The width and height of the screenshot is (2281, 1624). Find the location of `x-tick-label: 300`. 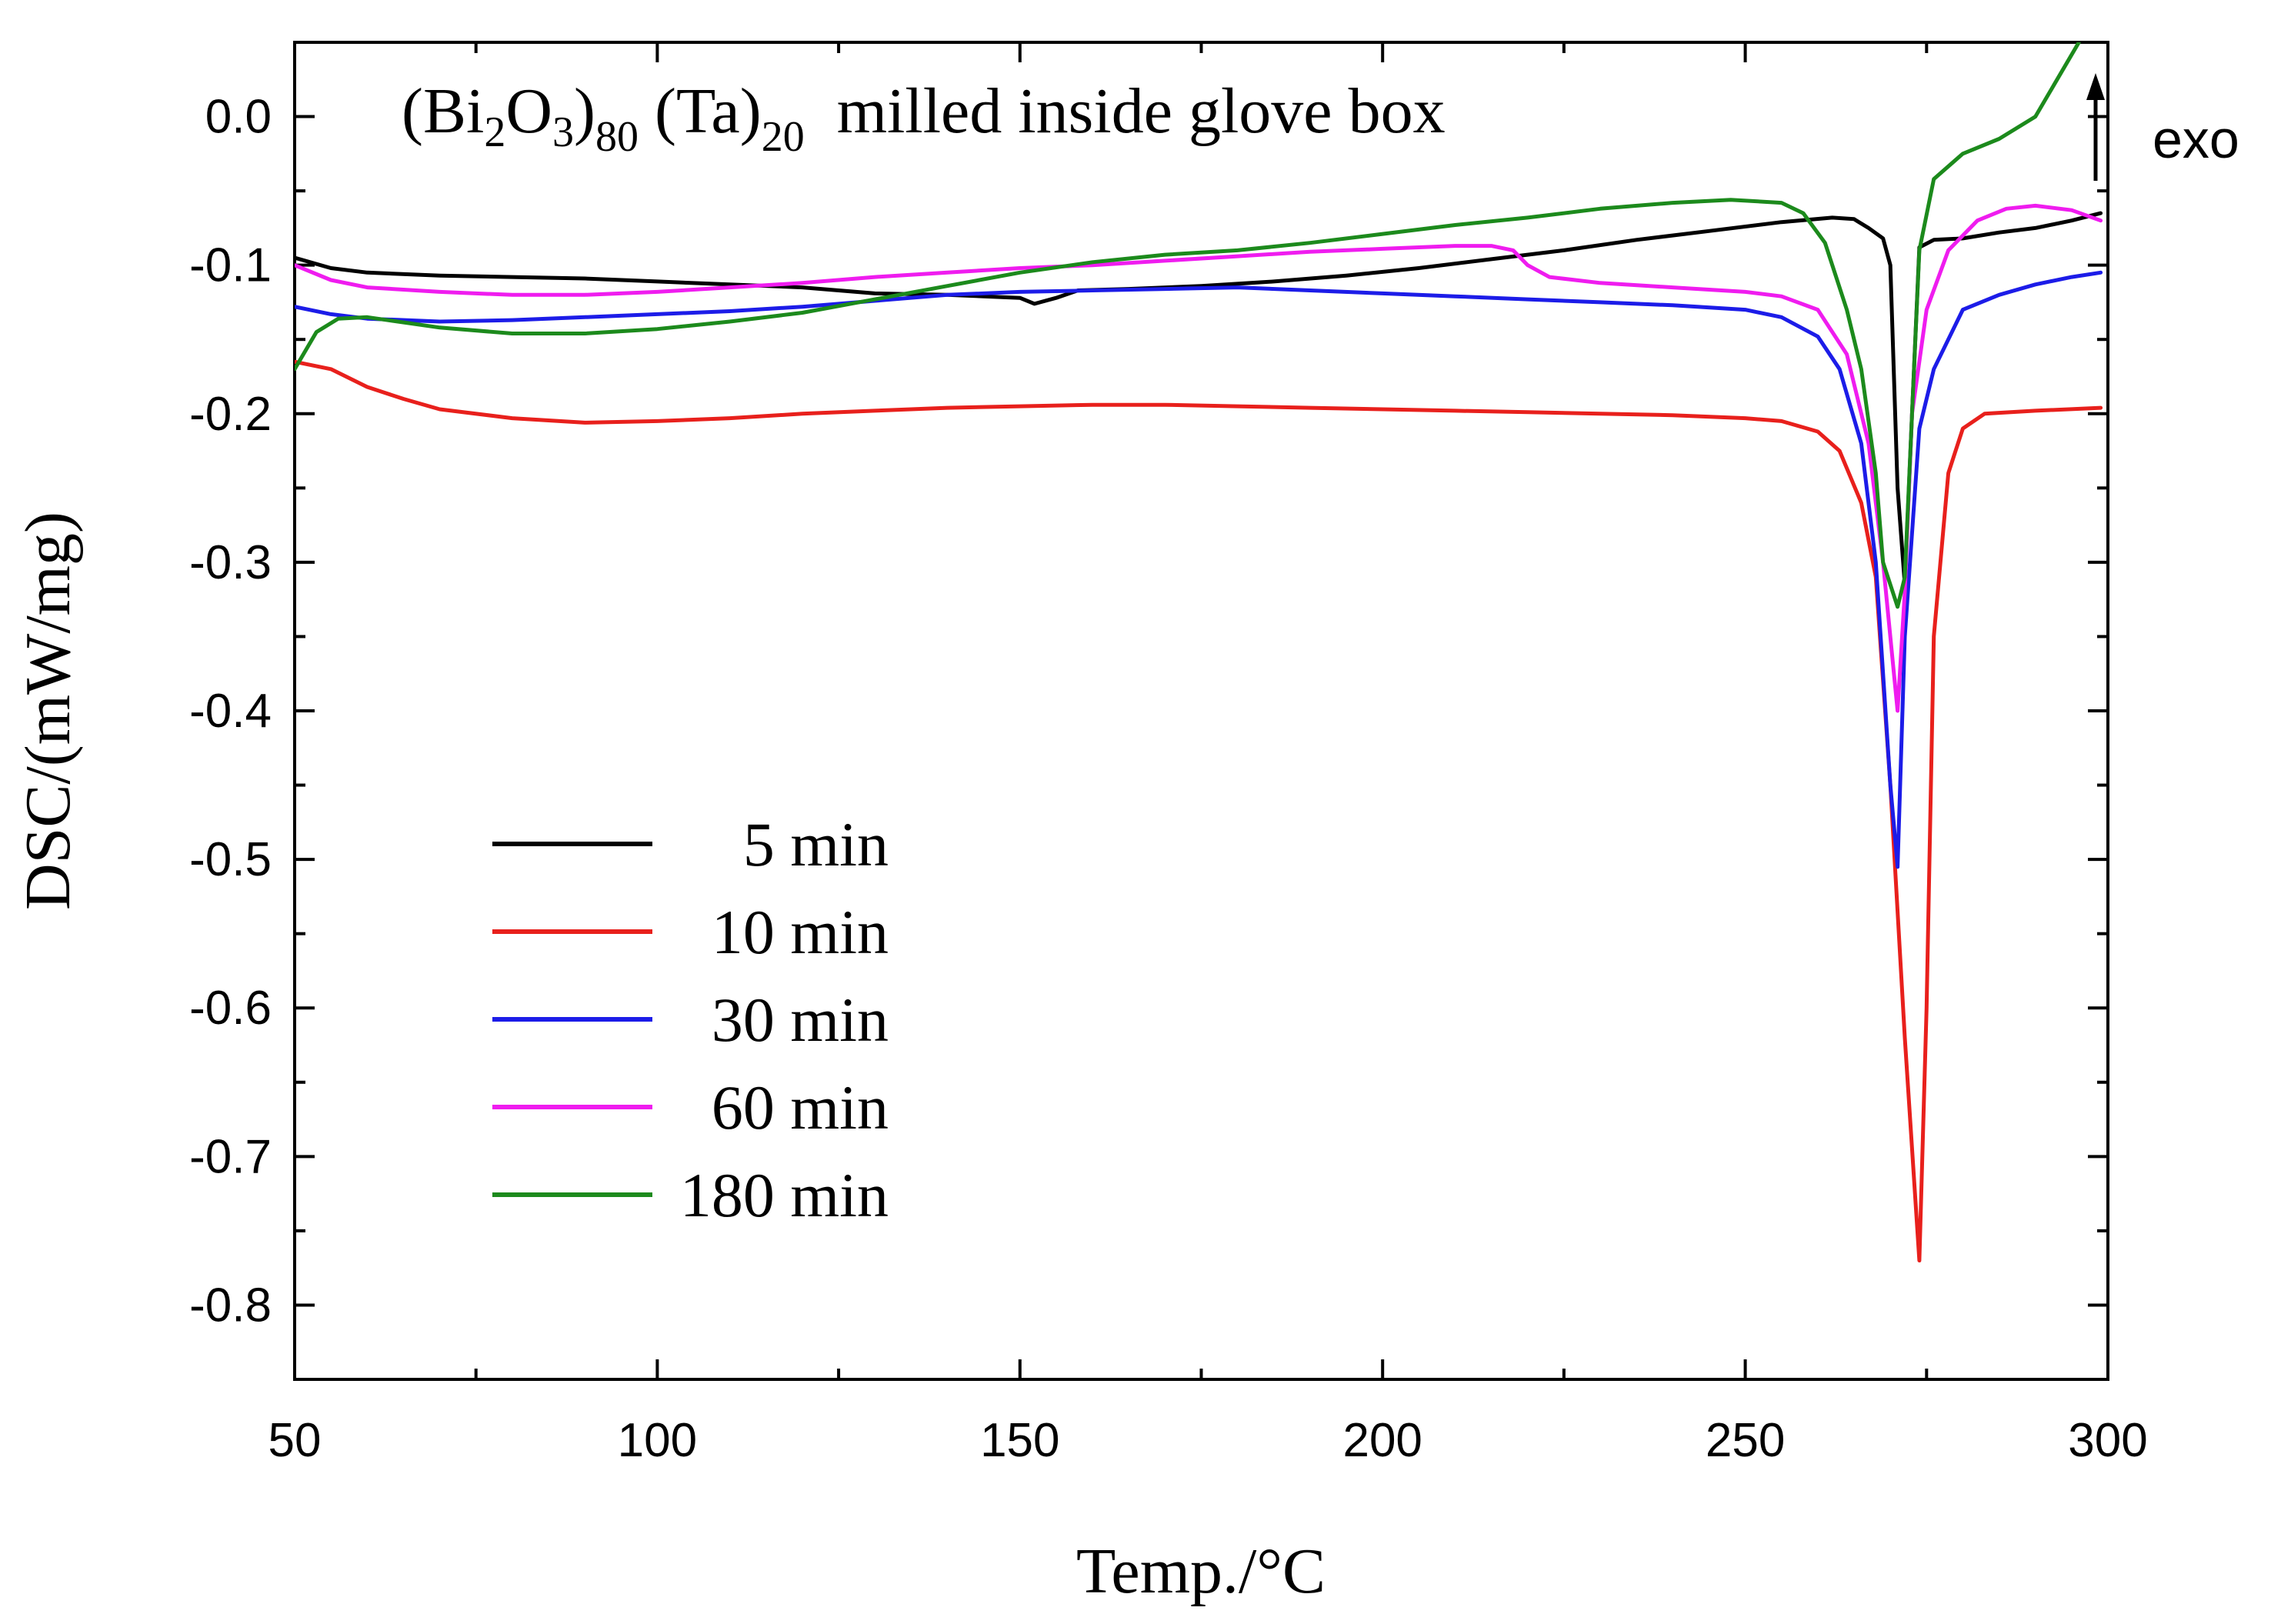

x-tick-label: 300 is located at coordinates (2107, 1440).